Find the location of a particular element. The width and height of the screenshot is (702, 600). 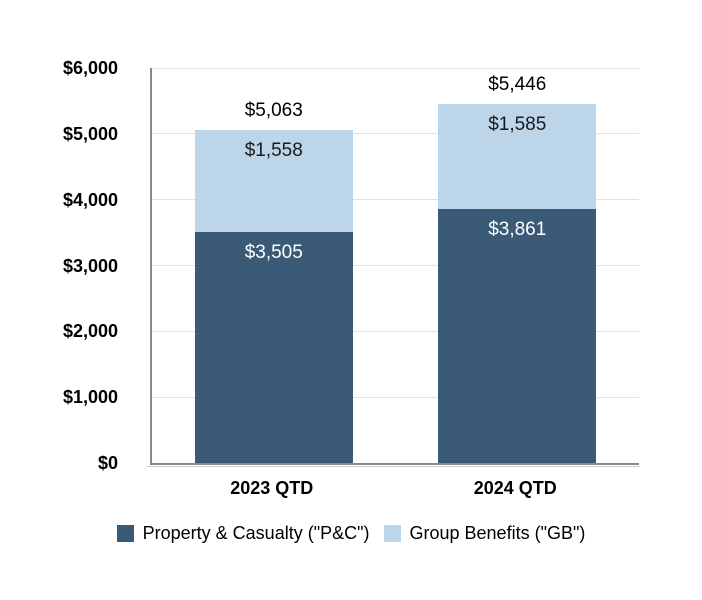

segment-value-label: $3,861 is located at coordinates (517, 229).